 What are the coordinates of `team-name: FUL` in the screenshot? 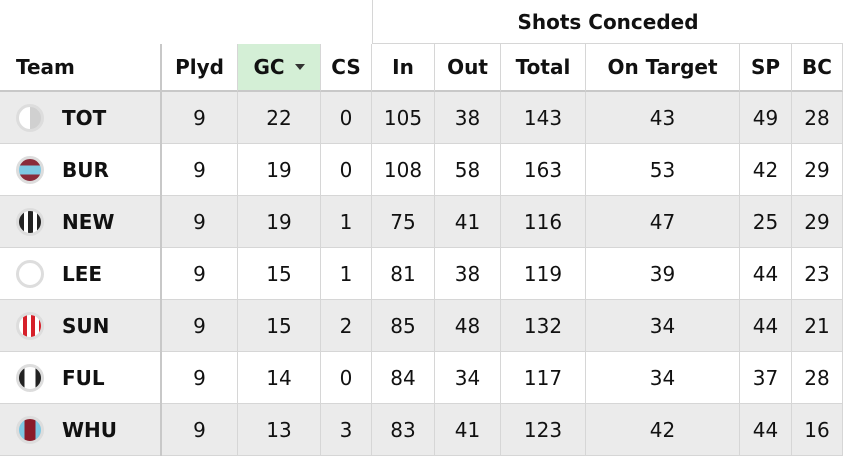 It's located at (81, 378).